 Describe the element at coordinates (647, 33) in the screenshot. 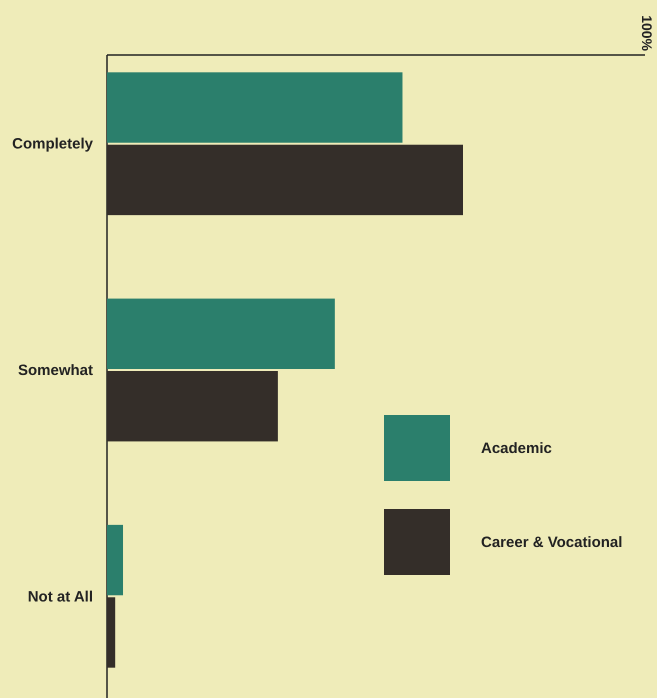

I see `text: 100%` at that location.